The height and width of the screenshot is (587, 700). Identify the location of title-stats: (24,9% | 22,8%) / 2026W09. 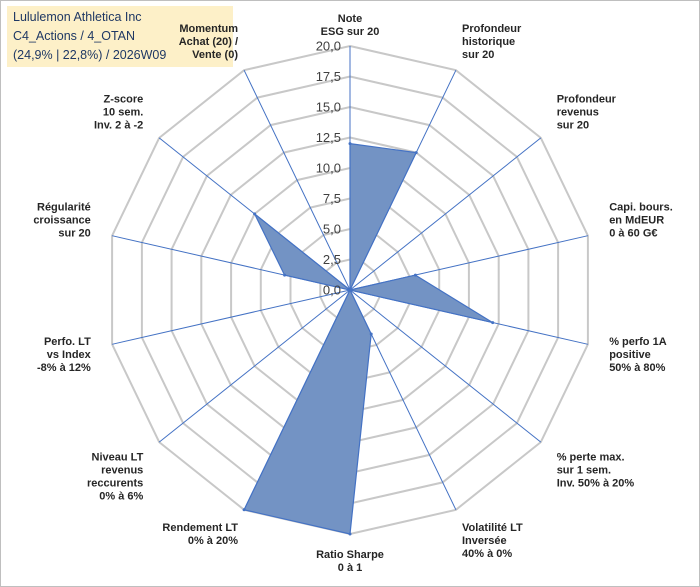
(90, 55).